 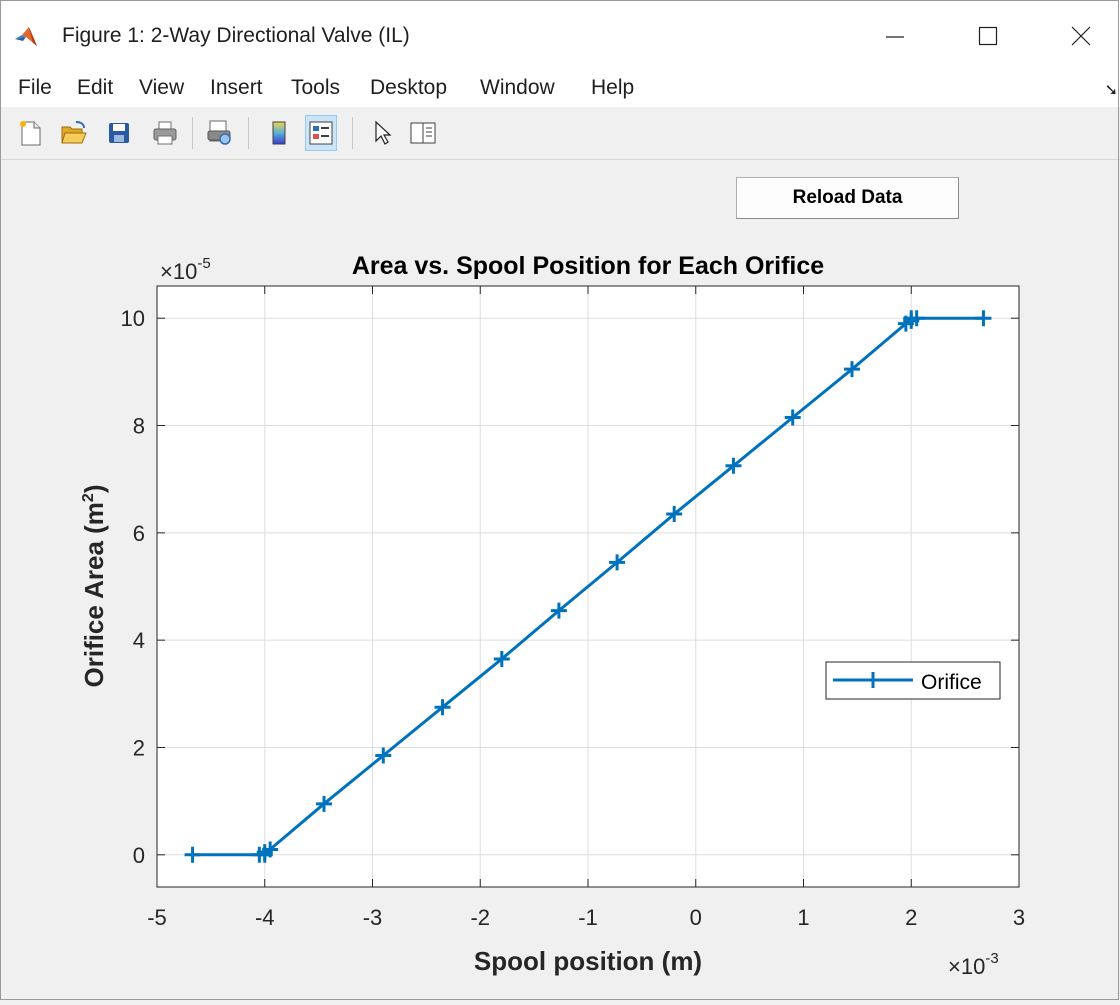 I want to click on figure-toolbar, so click(x=560, y=133).